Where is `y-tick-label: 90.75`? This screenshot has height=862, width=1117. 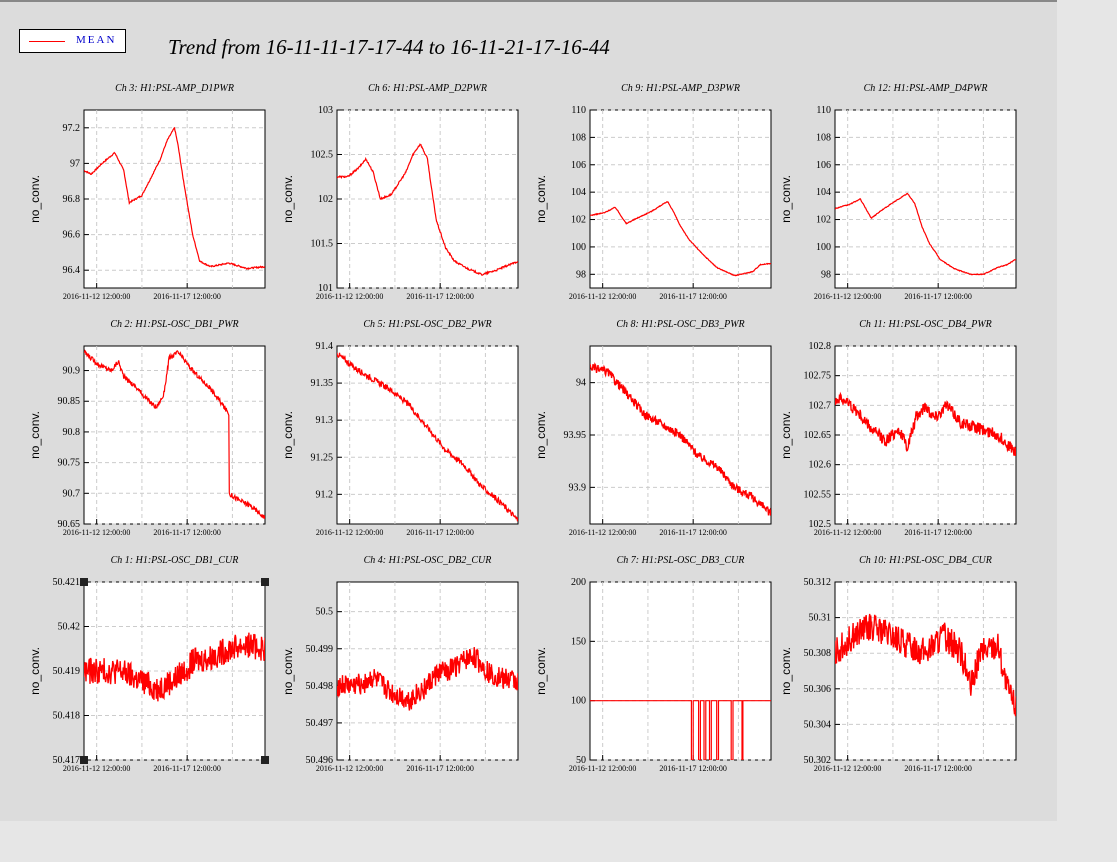 y-tick-label: 90.75 is located at coordinates (69, 463).